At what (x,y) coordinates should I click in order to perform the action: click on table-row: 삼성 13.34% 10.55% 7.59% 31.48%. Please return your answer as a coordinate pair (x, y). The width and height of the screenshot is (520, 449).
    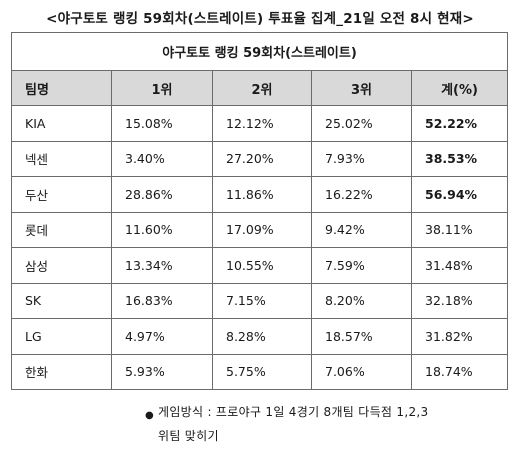
    Looking at the image, I should click on (260, 265).